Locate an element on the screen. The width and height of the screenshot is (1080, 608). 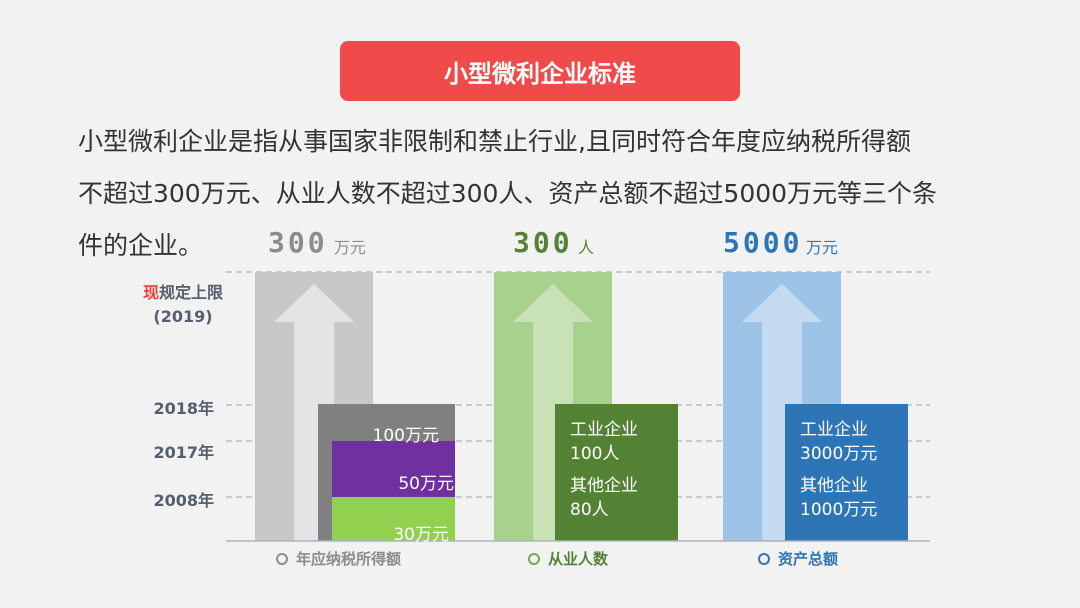
title-banner: 小型微利企业标准 is located at coordinates (540, 71).